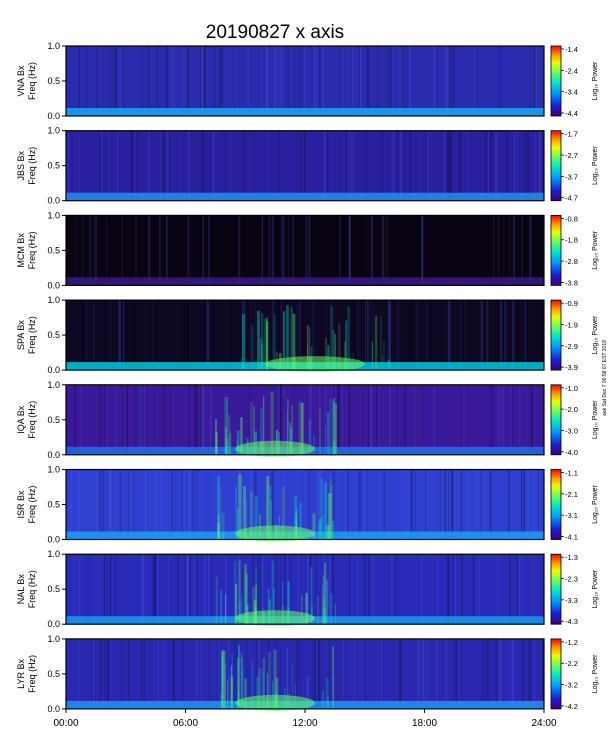 This screenshot has height=756, width=612. I want to click on activity-hotspot, so click(275, 702).